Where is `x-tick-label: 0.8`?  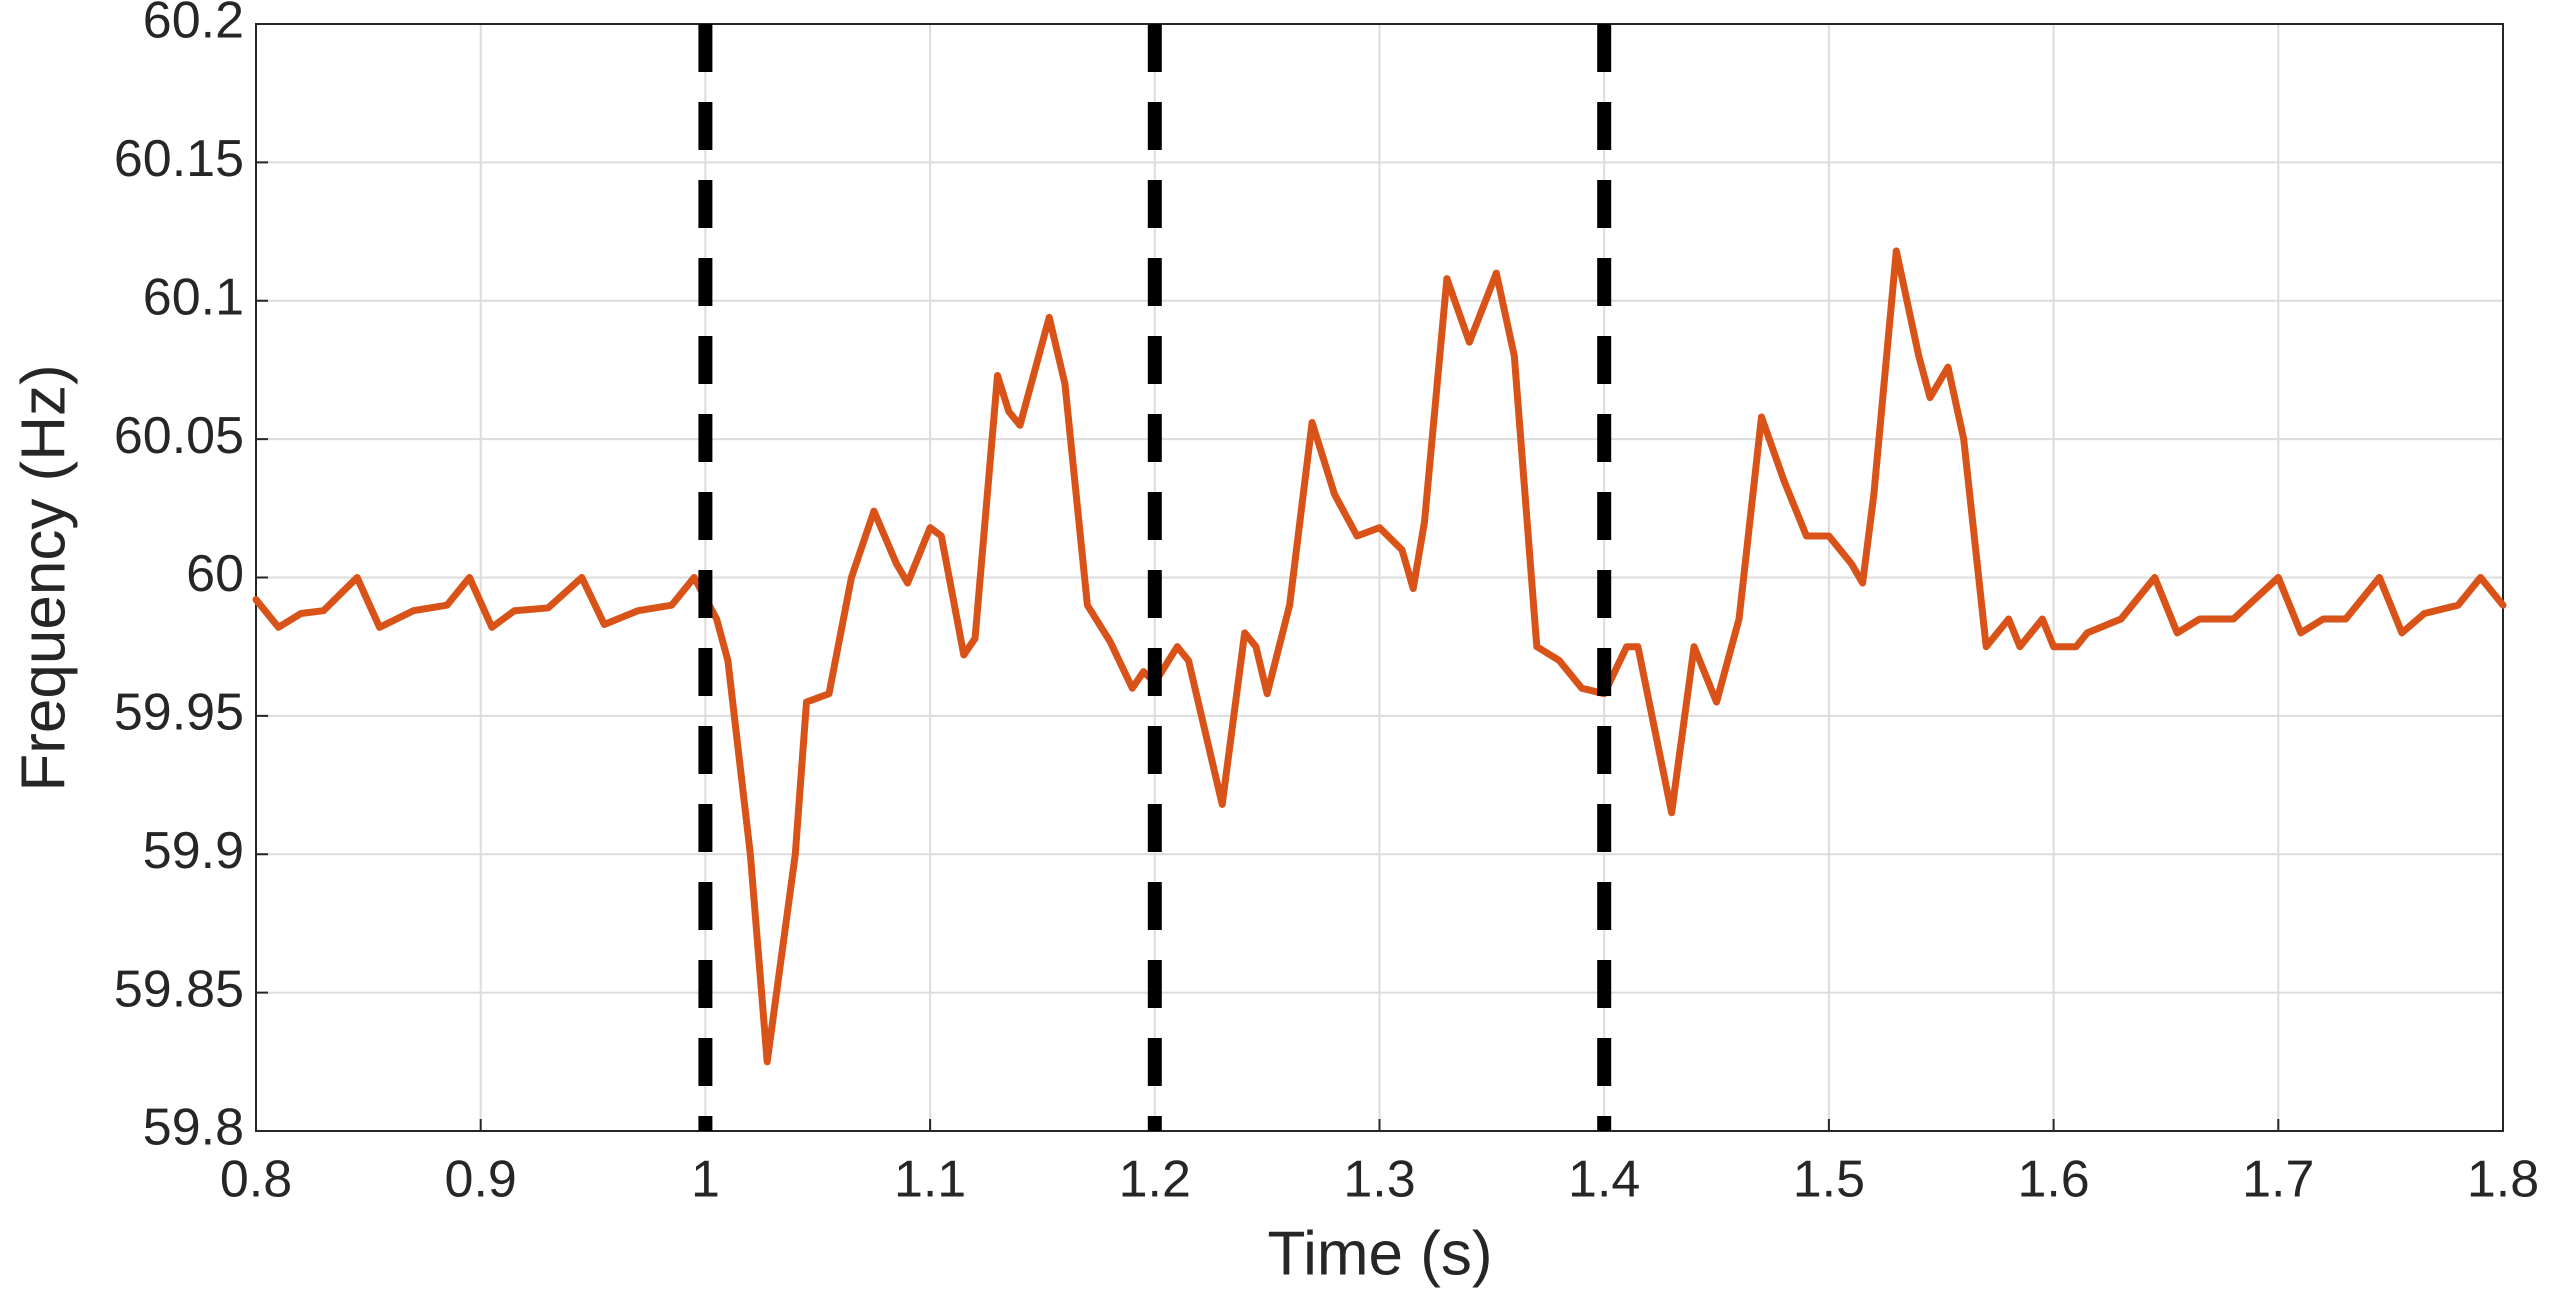
x-tick-label: 0.8 is located at coordinates (256, 1180).